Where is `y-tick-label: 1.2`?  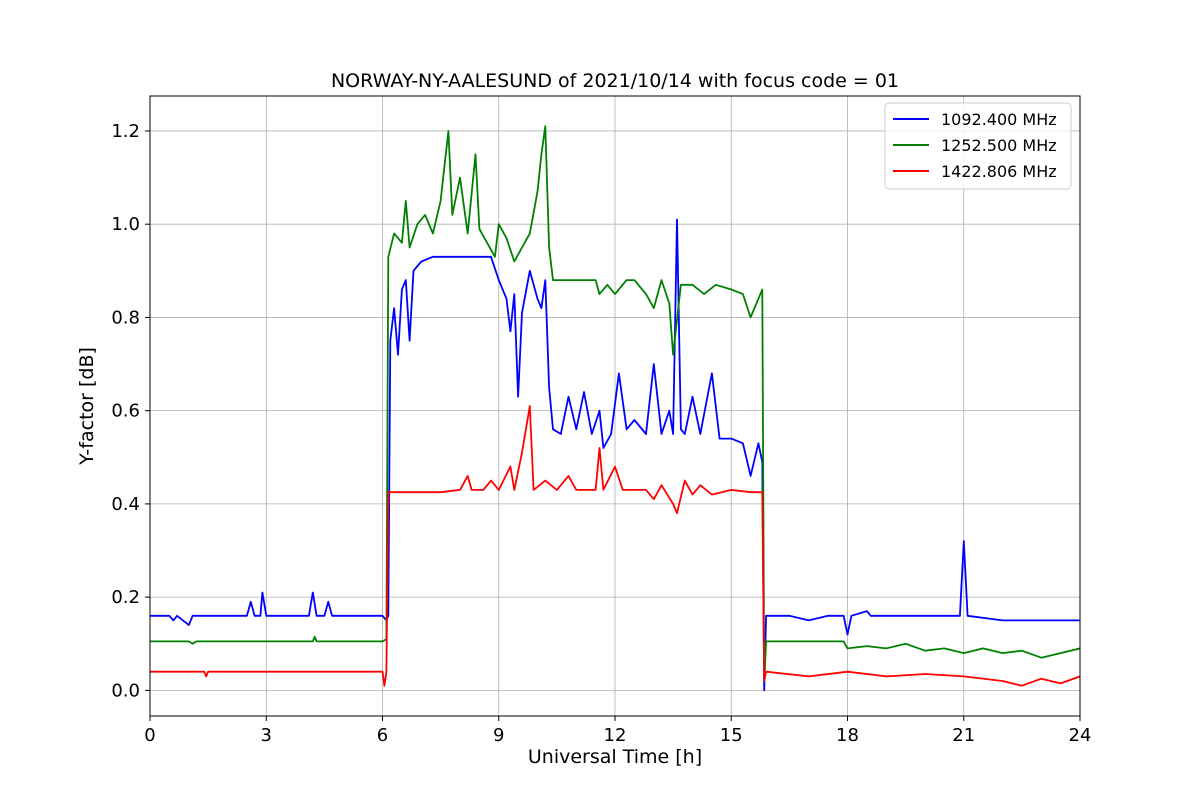
y-tick-label: 1.2 is located at coordinates (125, 131).